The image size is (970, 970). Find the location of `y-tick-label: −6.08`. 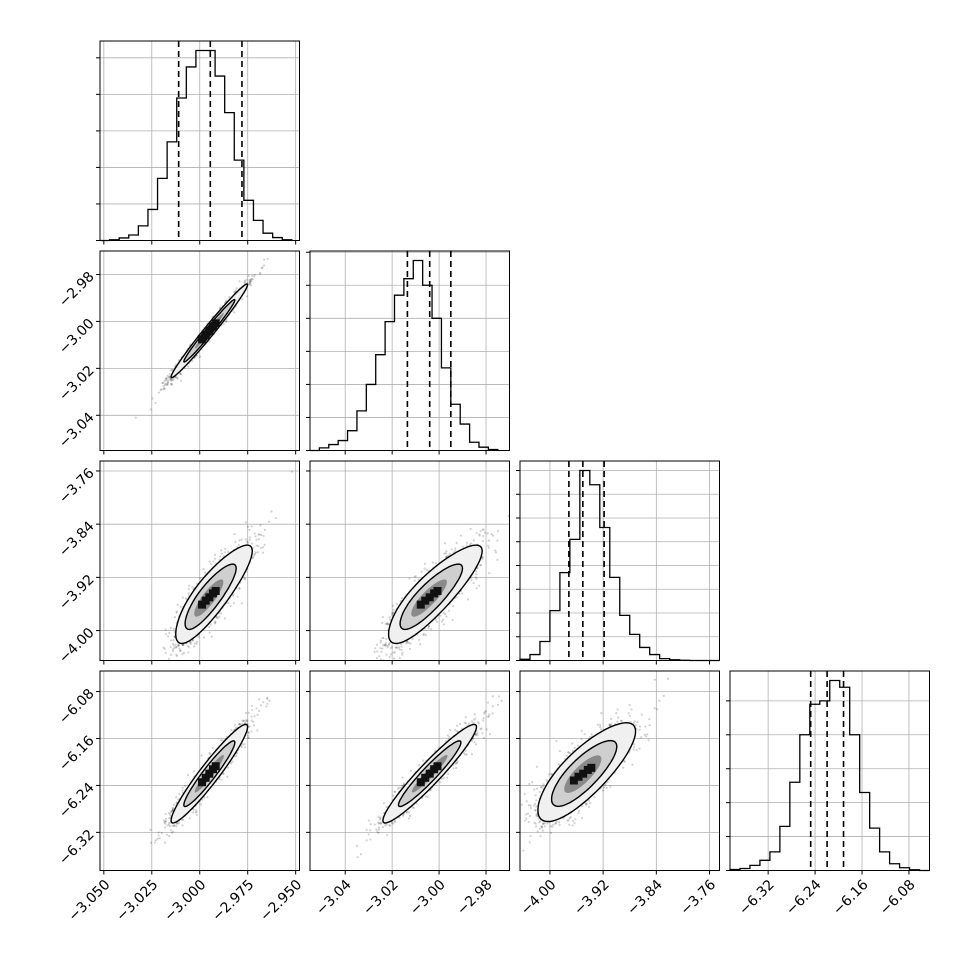

y-tick-label: −6.08 is located at coordinates (77, 707).